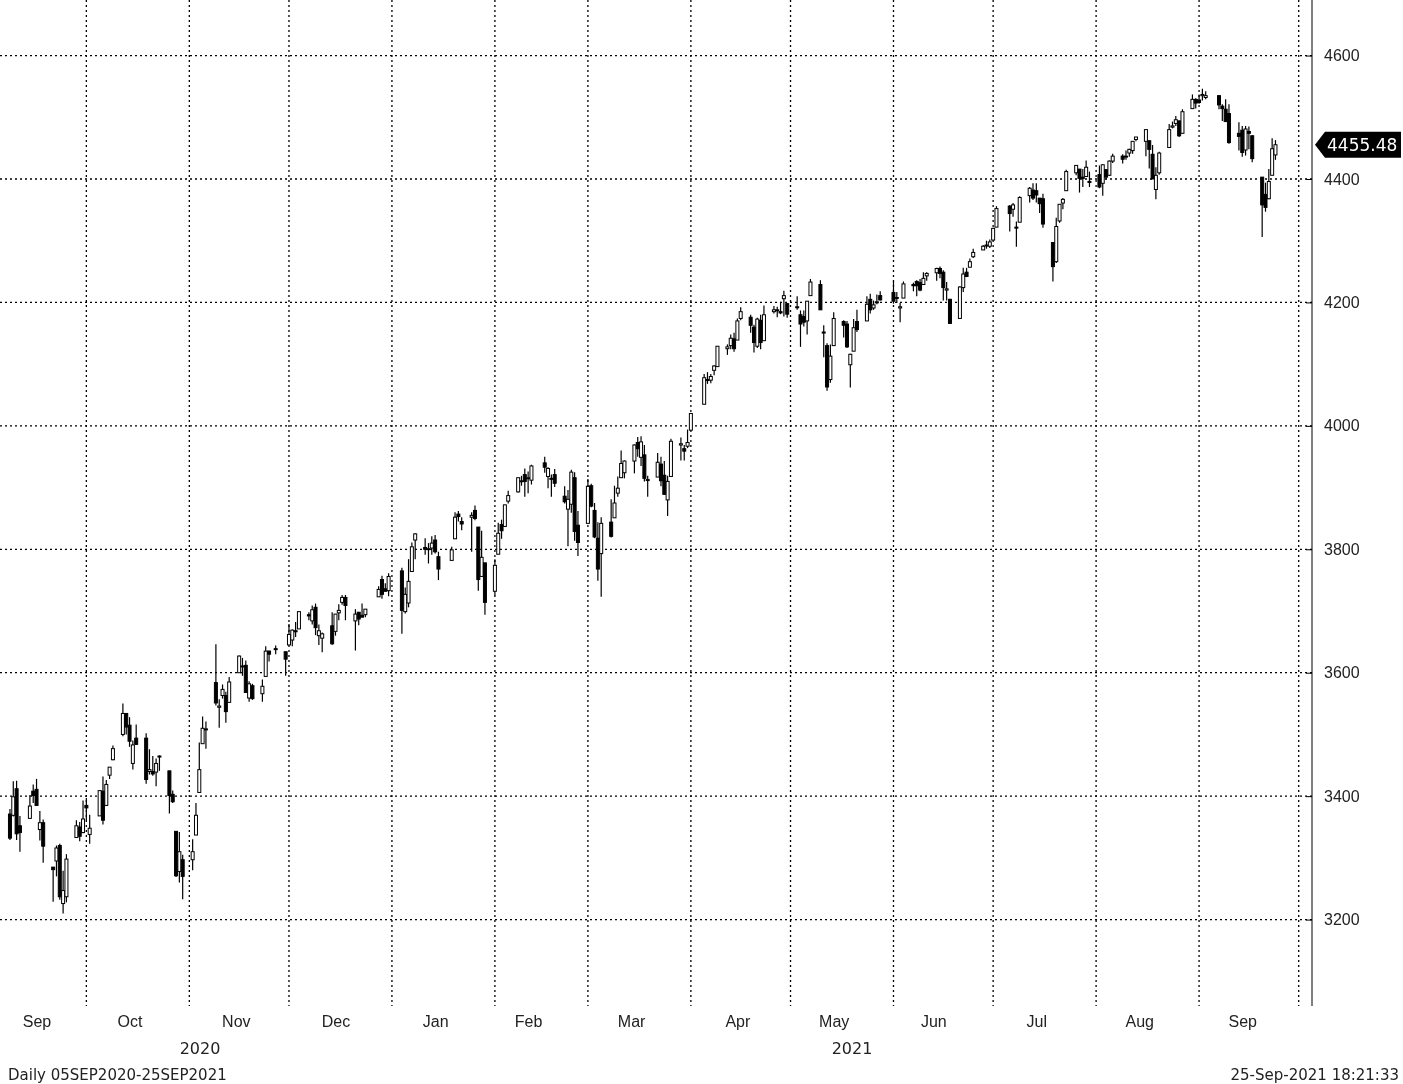 The height and width of the screenshot is (1084, 1403). Describe the element at coordinates (1037, 1022) in the screenshot. I see `x-tick-label: Jul` at that location.